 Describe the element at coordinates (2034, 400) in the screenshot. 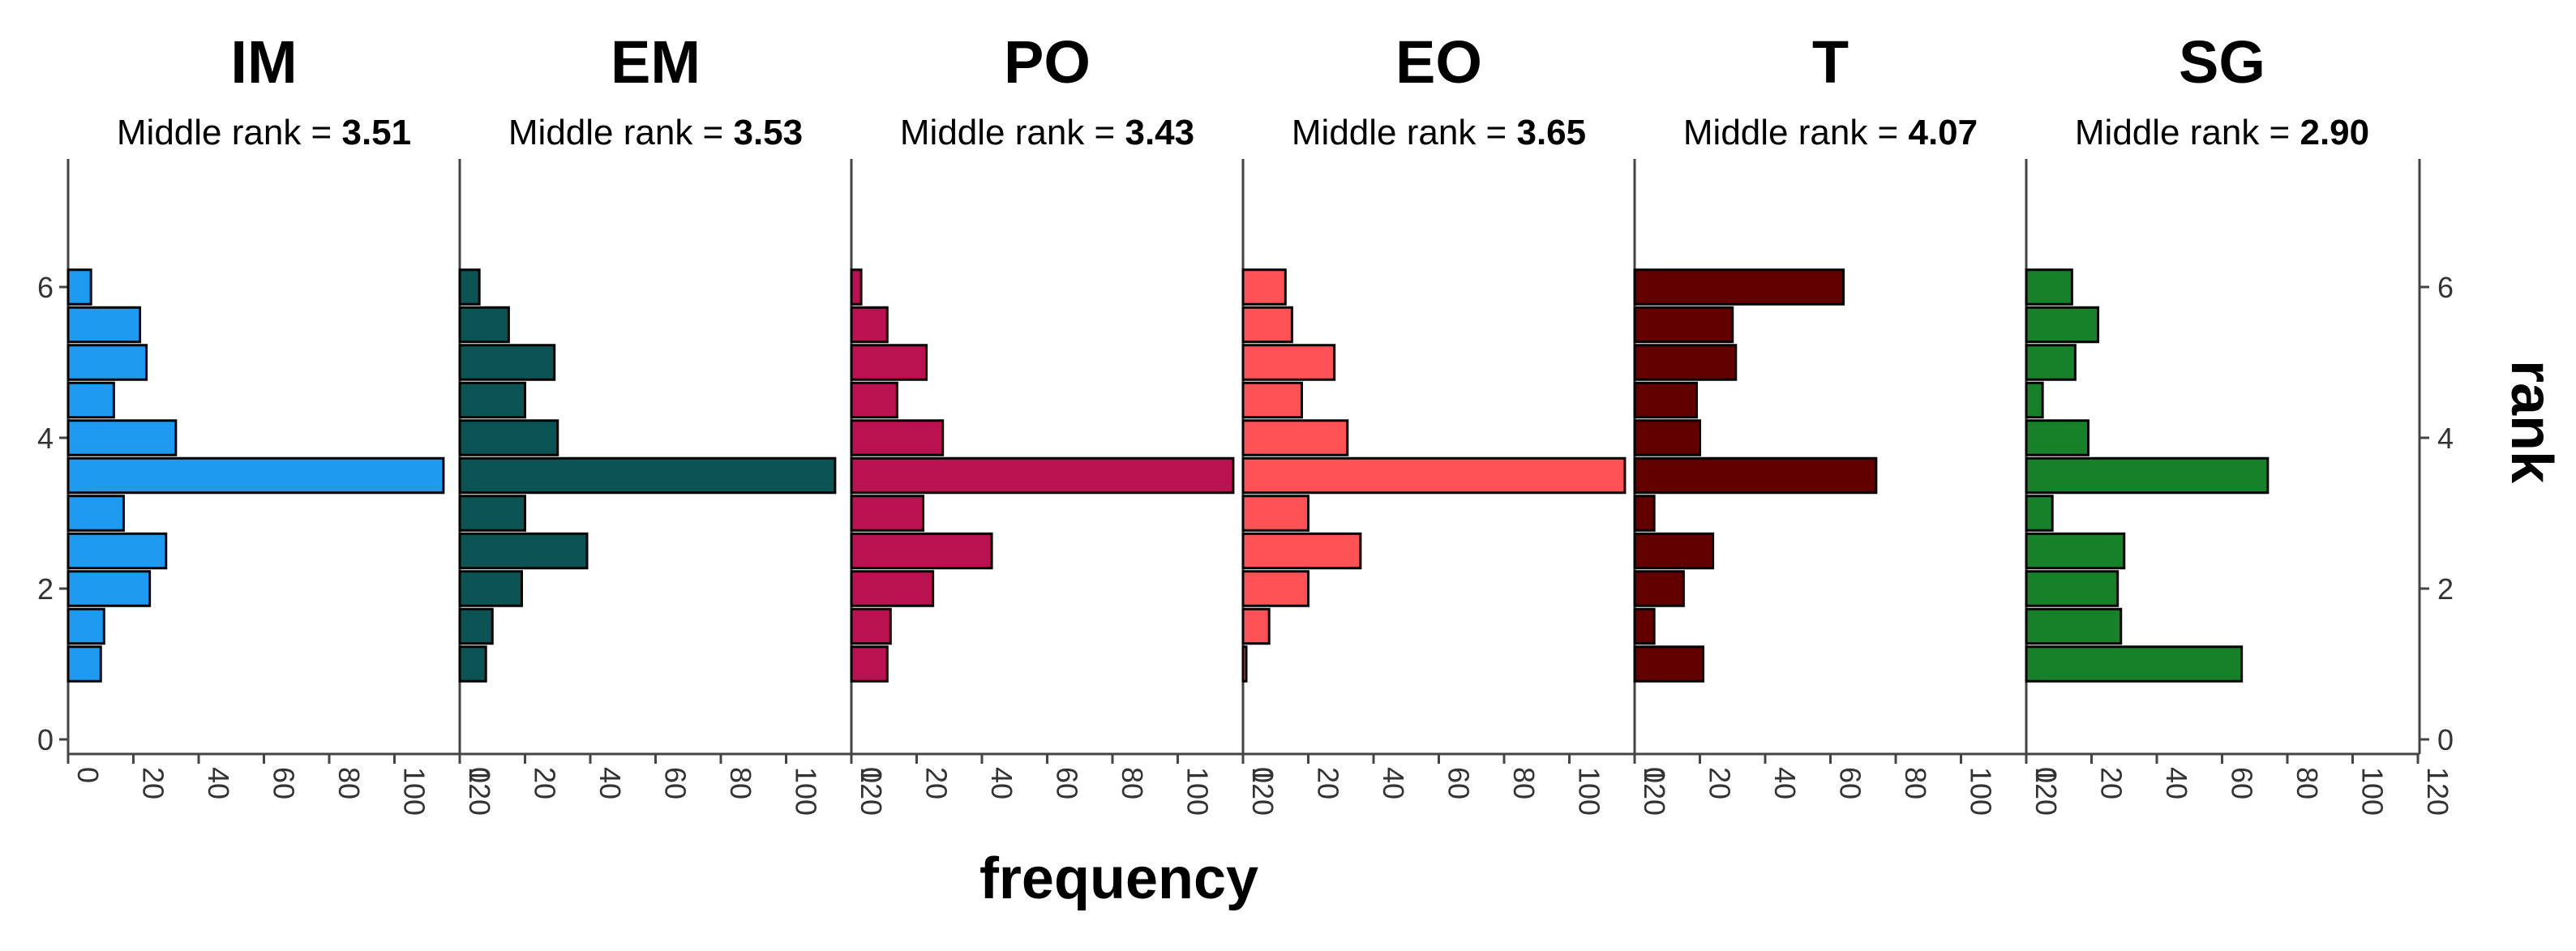

I see `bar-sg-rank-4.5` at that location.